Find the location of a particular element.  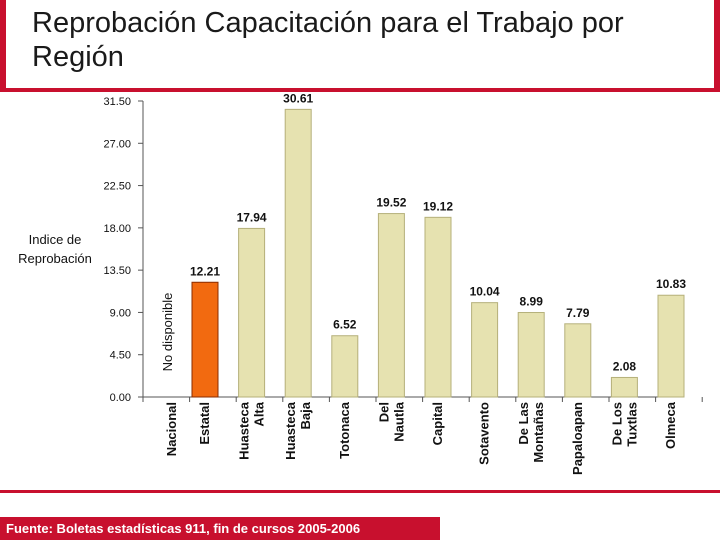

x-category-label: De LasMontañas is located at coordinates (531, 432).